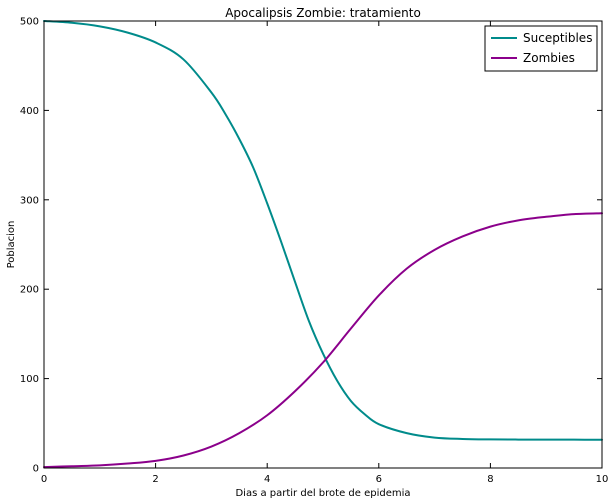  What do you see at coordinates (155, 479) in the screenshot?
I see `x-tick-label: 2` at bounding box center [155, 479].